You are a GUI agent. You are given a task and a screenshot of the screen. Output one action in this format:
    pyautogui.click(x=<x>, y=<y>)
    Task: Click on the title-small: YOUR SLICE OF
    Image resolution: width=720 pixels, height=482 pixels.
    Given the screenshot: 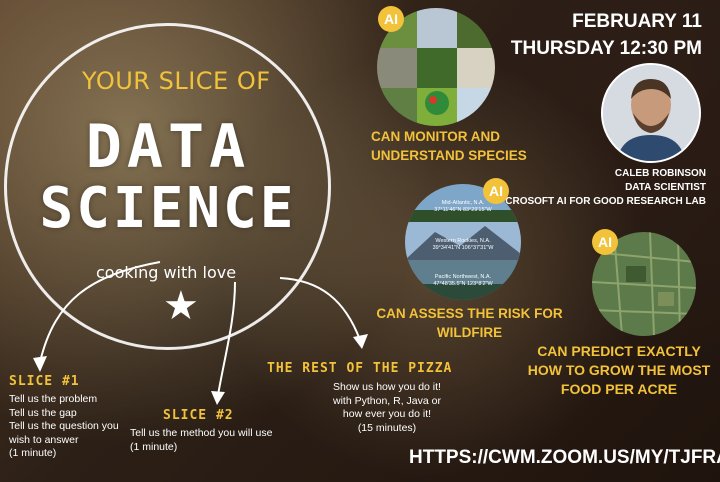 What is the action you would take?
    pyautogui.click(x=176, y=81)
    